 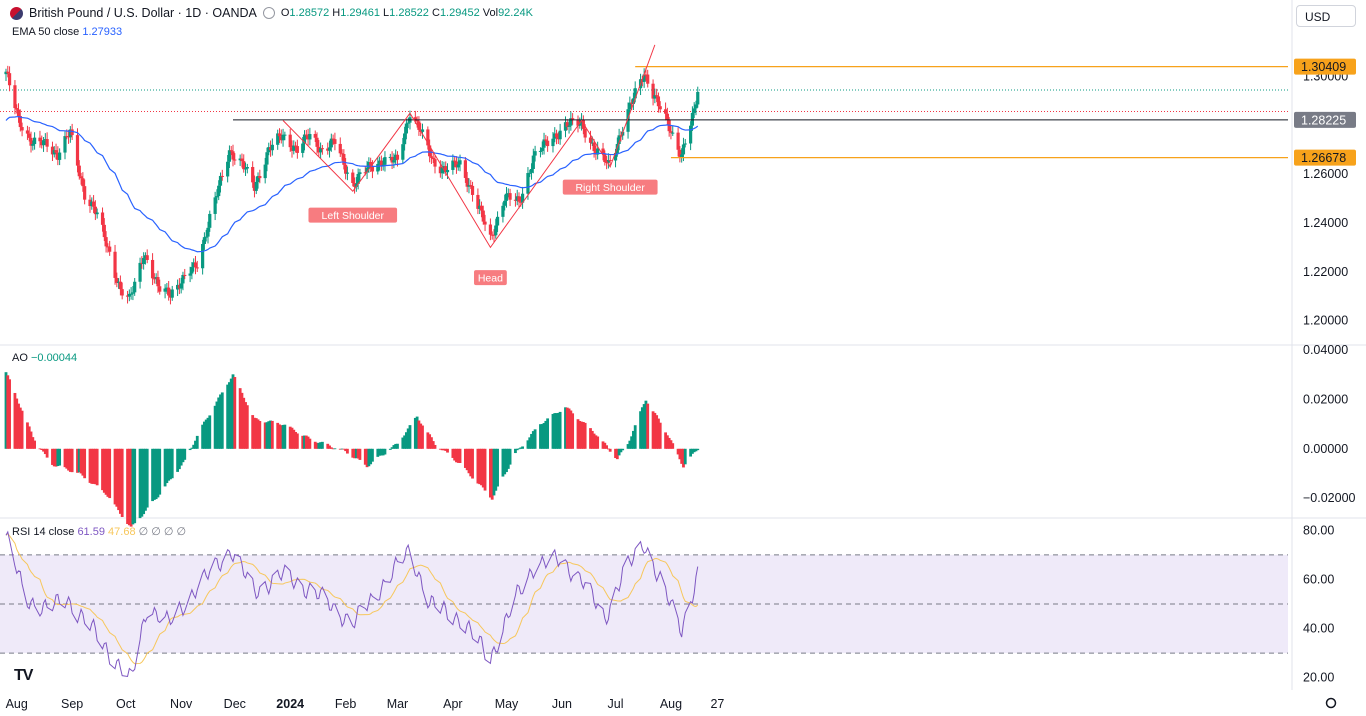 I want to click on ao-axis-label: 0.04000, so click(x=1325, y=350).